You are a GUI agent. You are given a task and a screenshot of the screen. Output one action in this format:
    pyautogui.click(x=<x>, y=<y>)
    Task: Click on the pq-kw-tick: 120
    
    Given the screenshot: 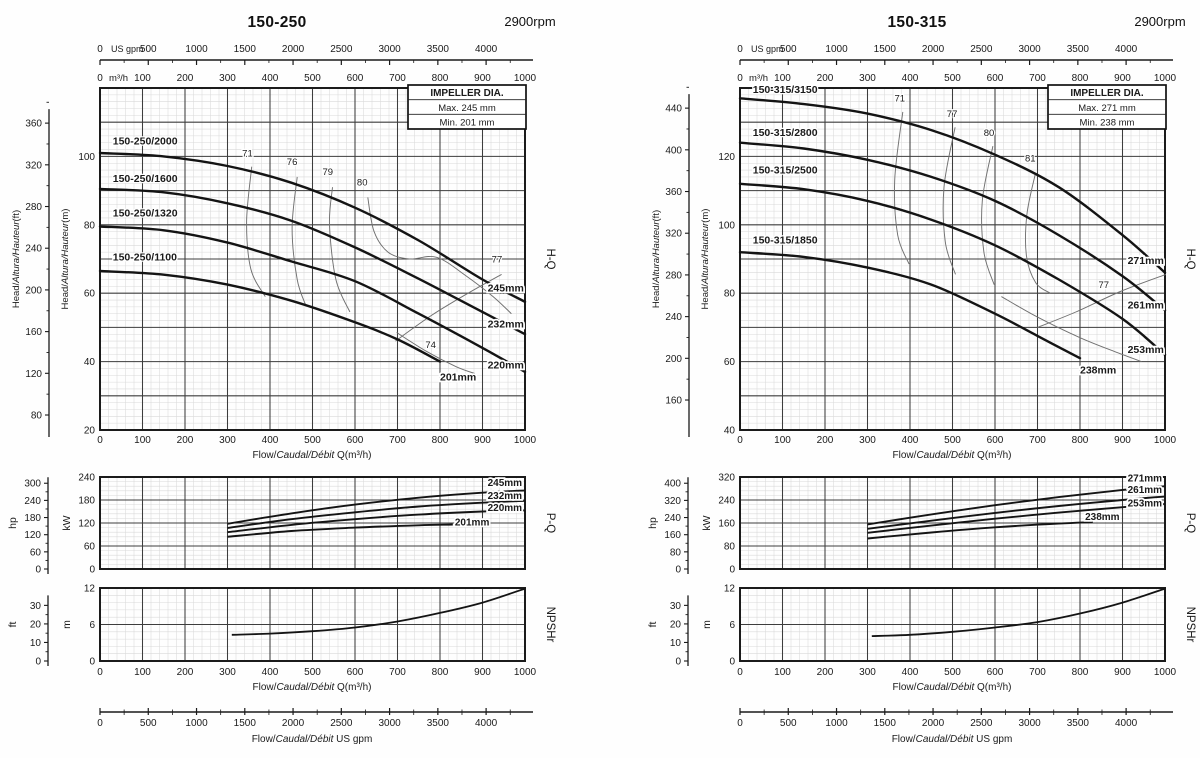 What is the action you would take?
    pyautogui.click(x=86, y=524)
    